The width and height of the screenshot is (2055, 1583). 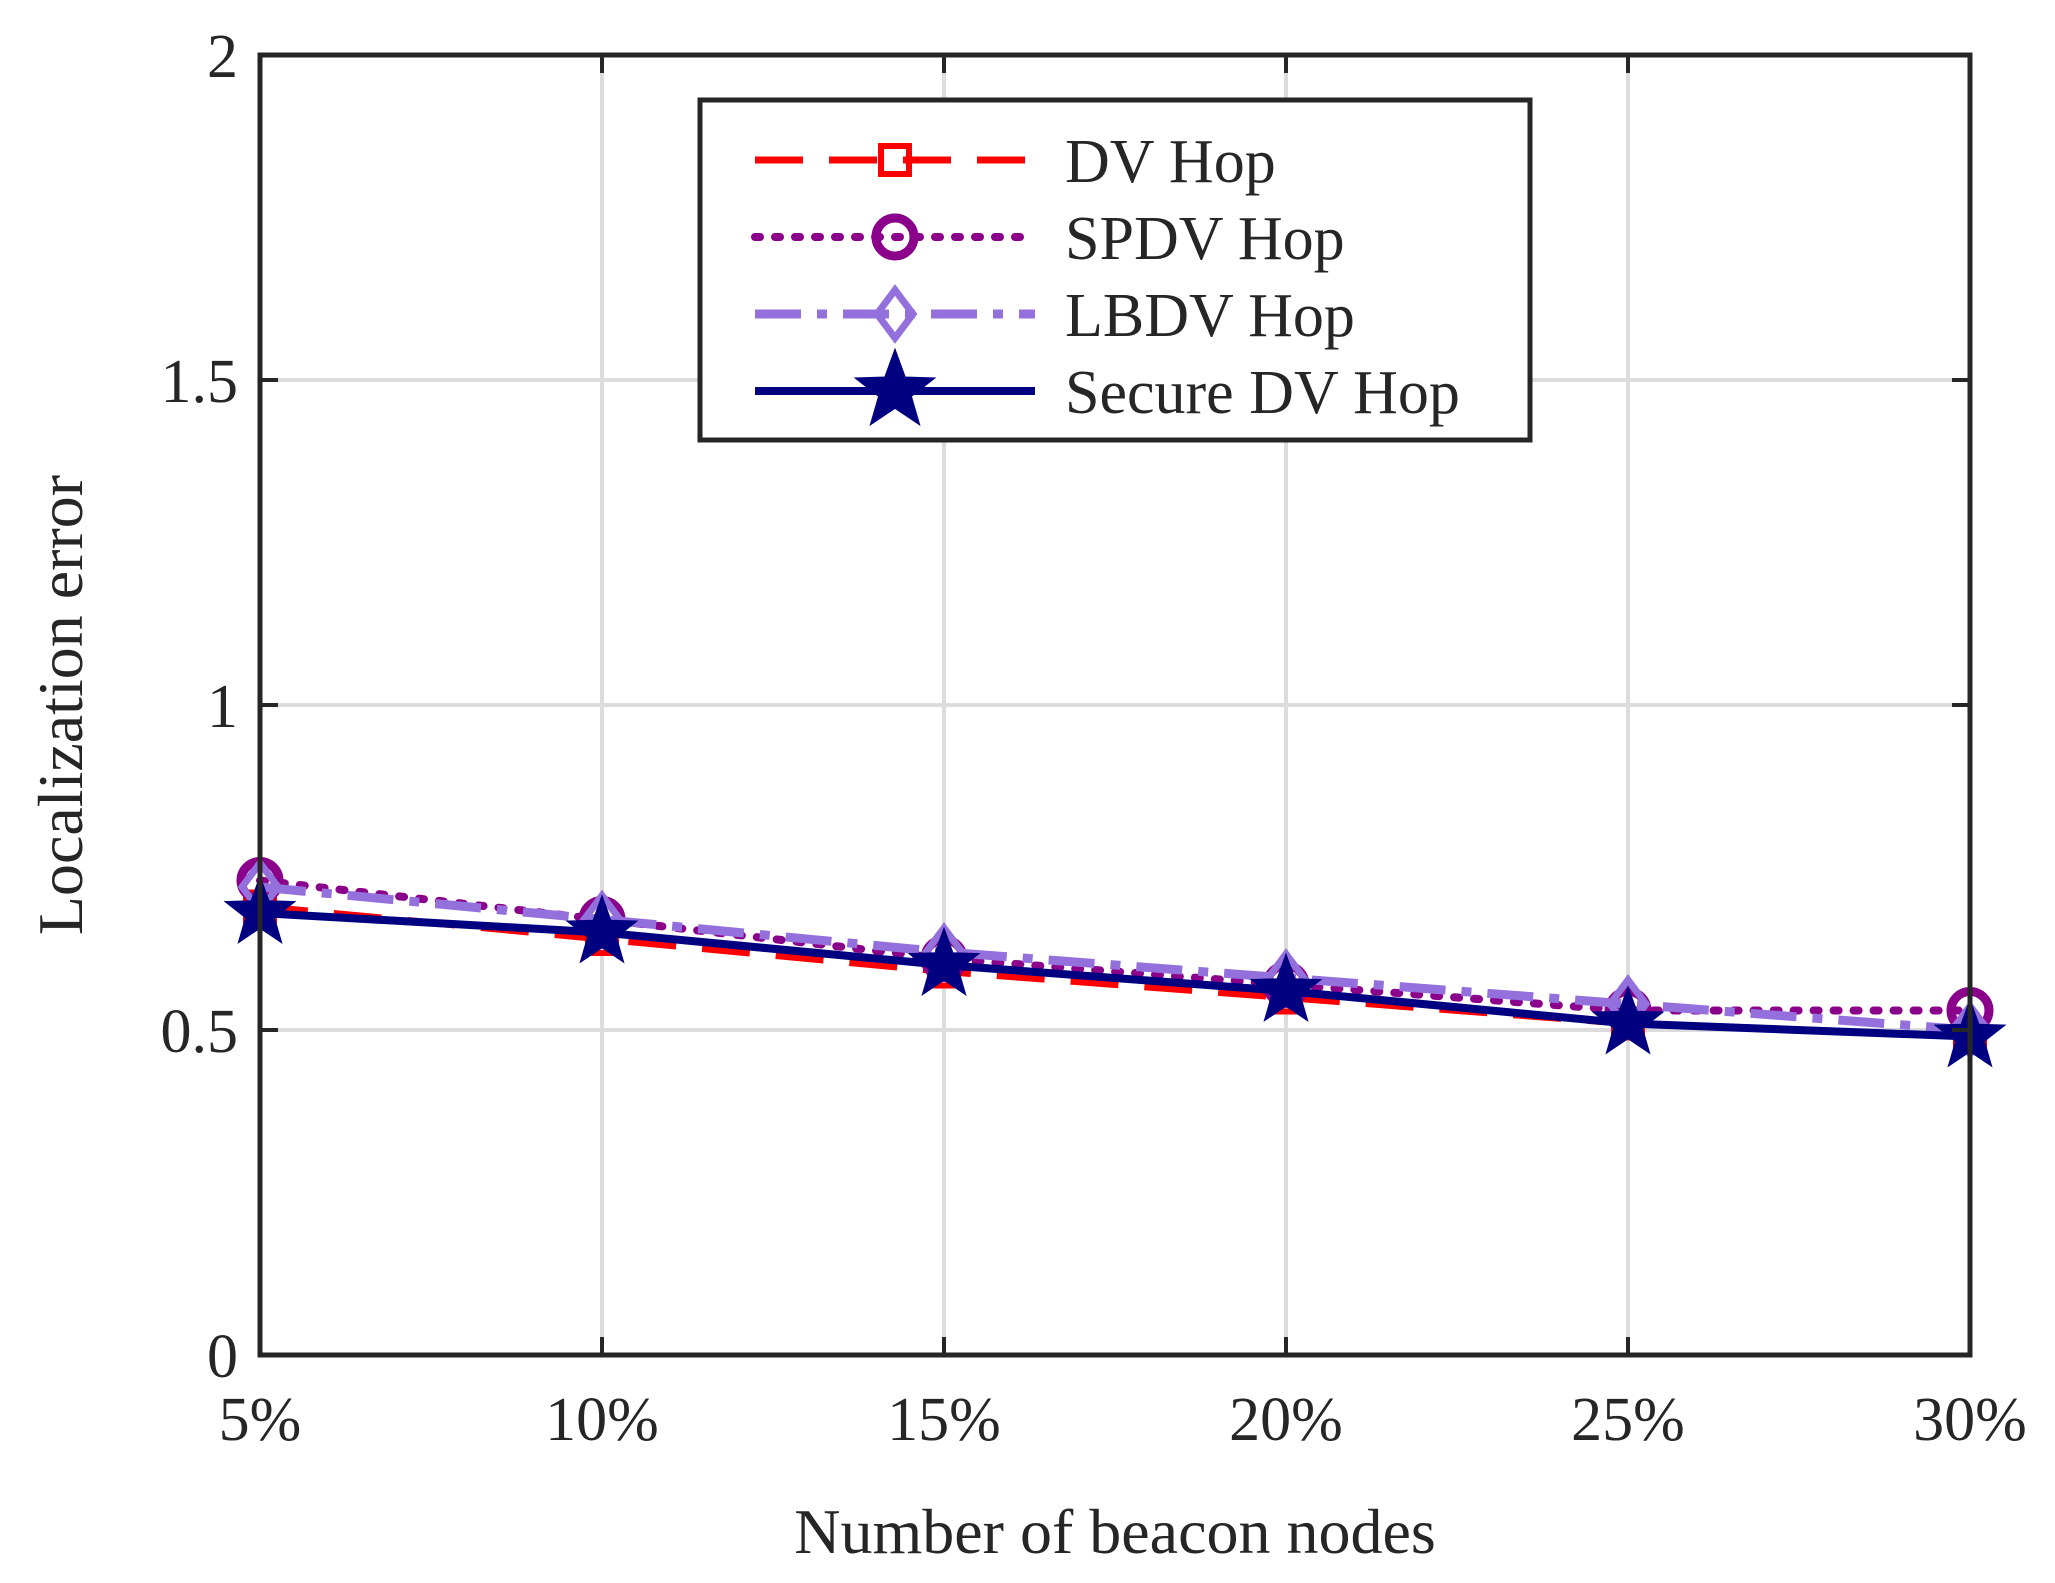 What do you see at coordinates (1286, 1420) in the screenshot?
I see `x-tick-label: 20%` at bounding box center [1286, 1420].